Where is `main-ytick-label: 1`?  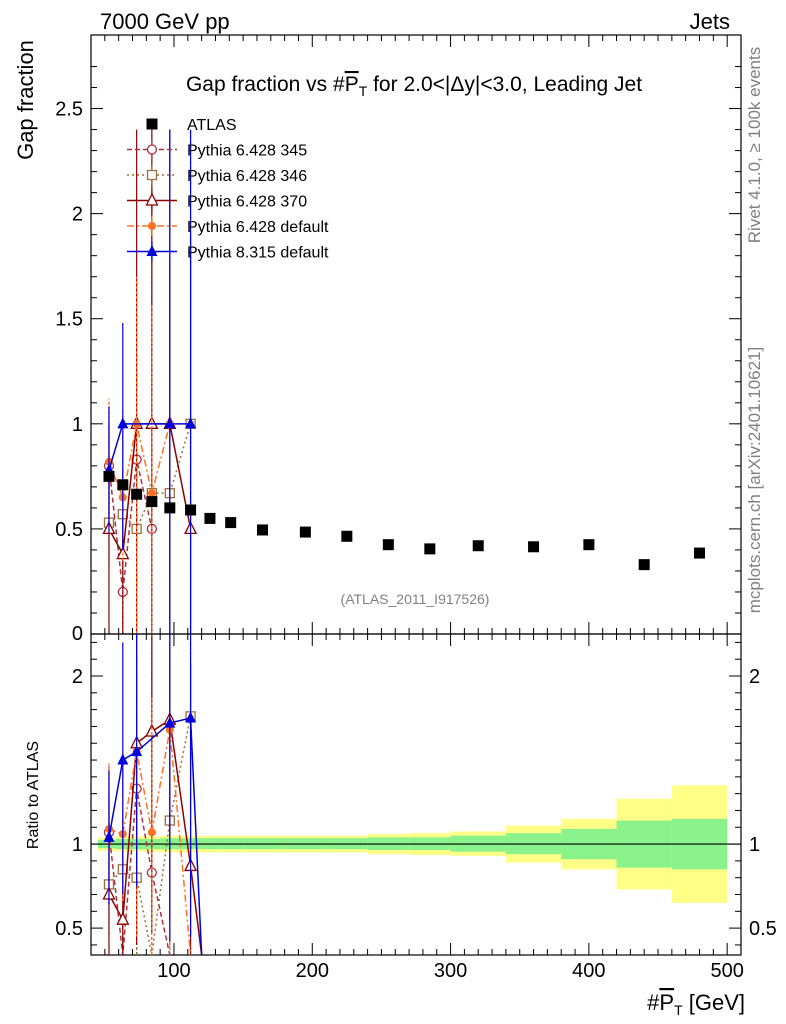
main-ytick-label: 1 is located at coordinates (77, 425).